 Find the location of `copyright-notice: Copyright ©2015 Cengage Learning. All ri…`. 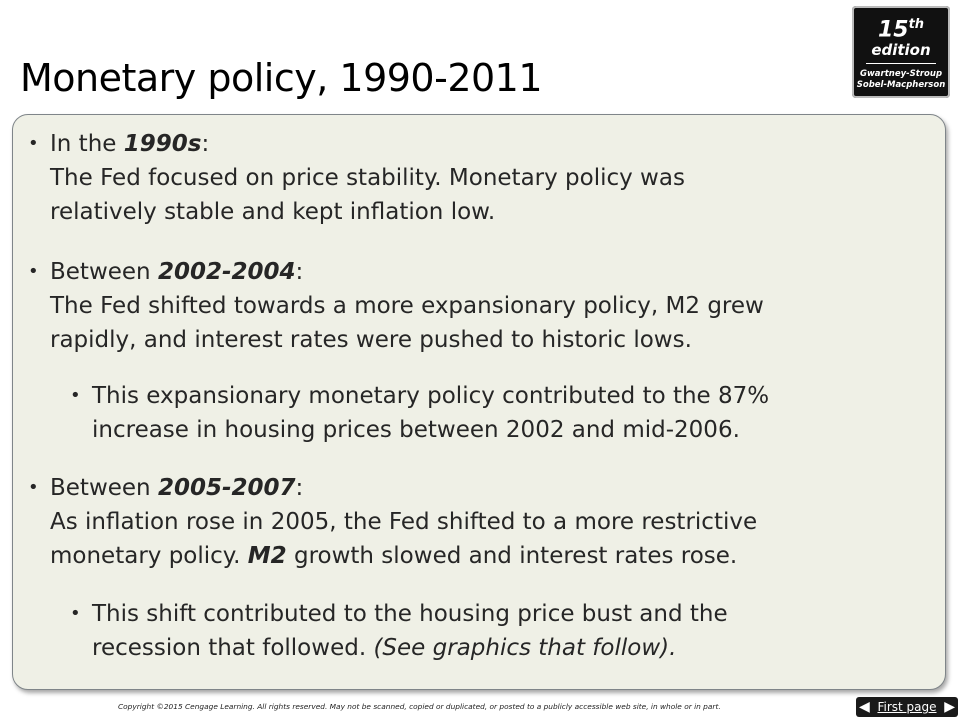

copyright-notice: Copyright ©2015 Cengage Learning. All ri… is located at coordinates (419, 706).